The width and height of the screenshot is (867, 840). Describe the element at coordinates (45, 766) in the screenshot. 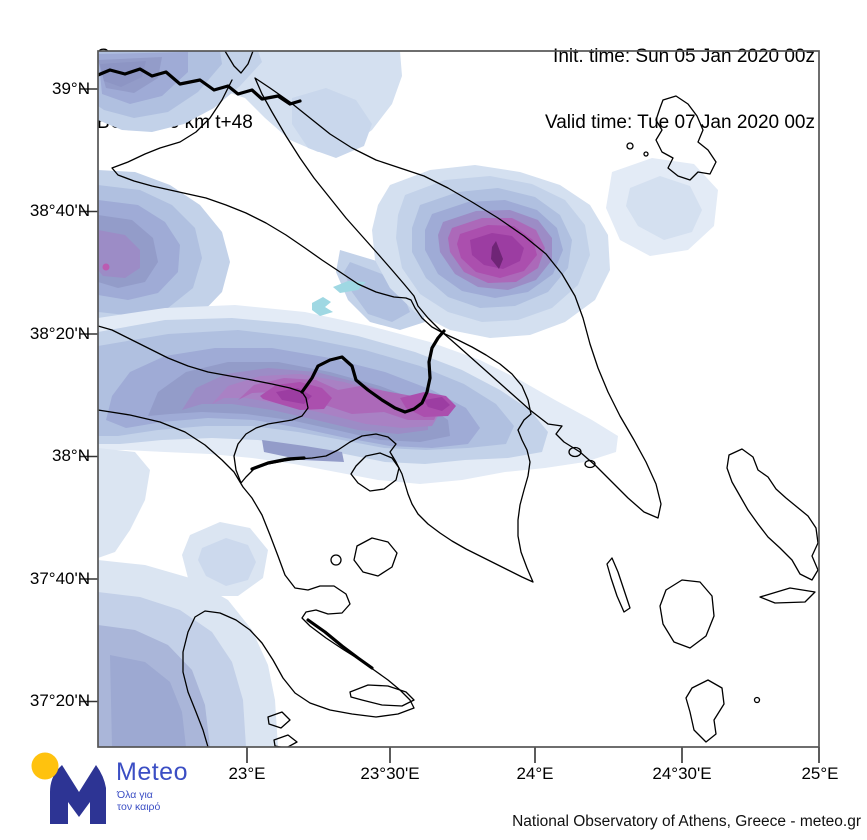

I see `logo-dot-icon` at that location.